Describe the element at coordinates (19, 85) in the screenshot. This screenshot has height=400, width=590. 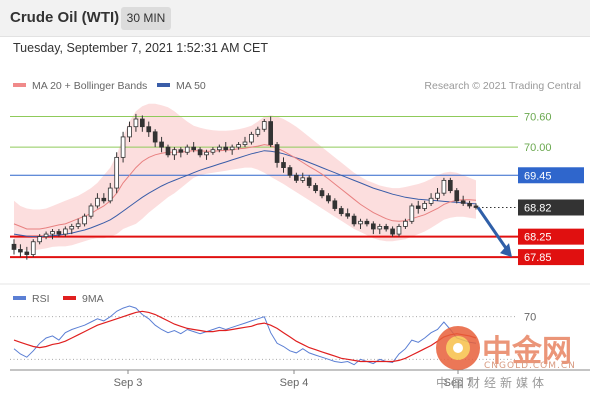
I see `ma20-swatch` at that location.